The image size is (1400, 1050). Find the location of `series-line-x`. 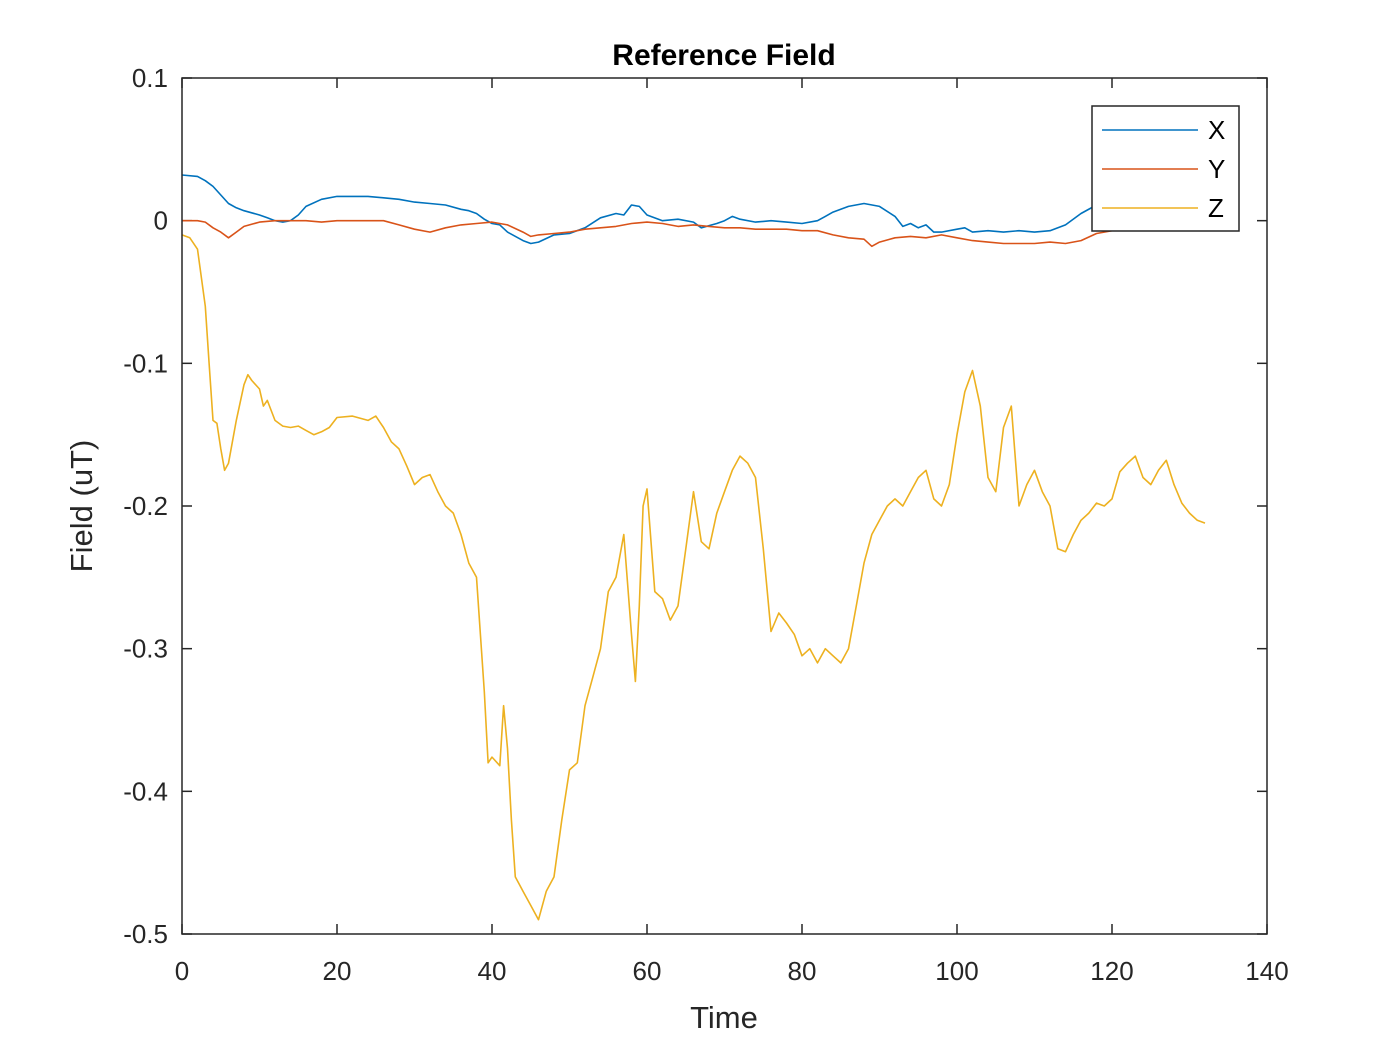

series-line-x is located at coordinates (652, 209).